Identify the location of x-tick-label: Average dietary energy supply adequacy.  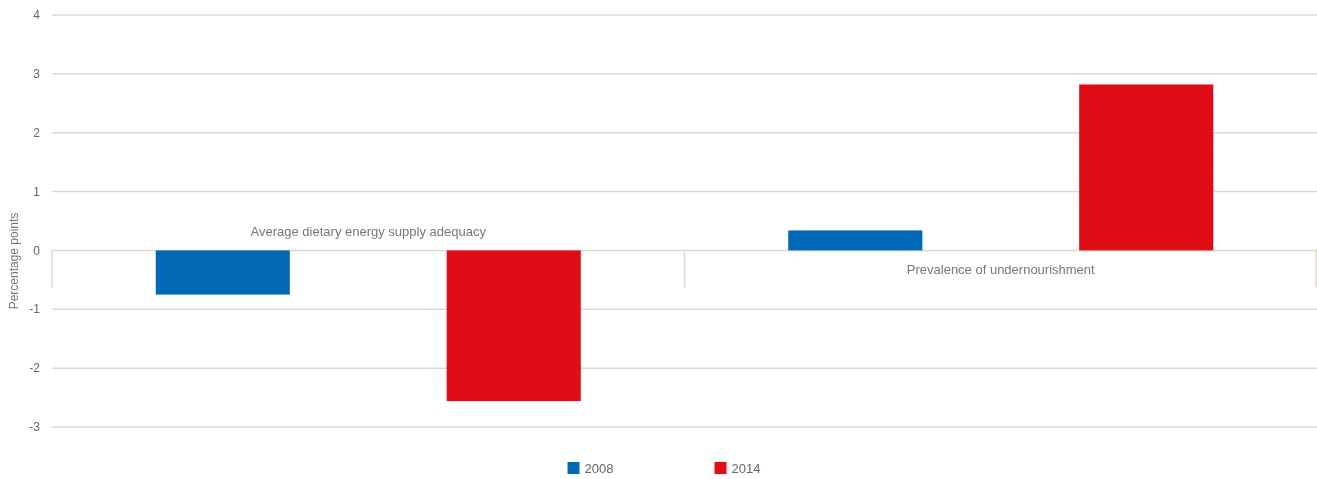
(368, 232).